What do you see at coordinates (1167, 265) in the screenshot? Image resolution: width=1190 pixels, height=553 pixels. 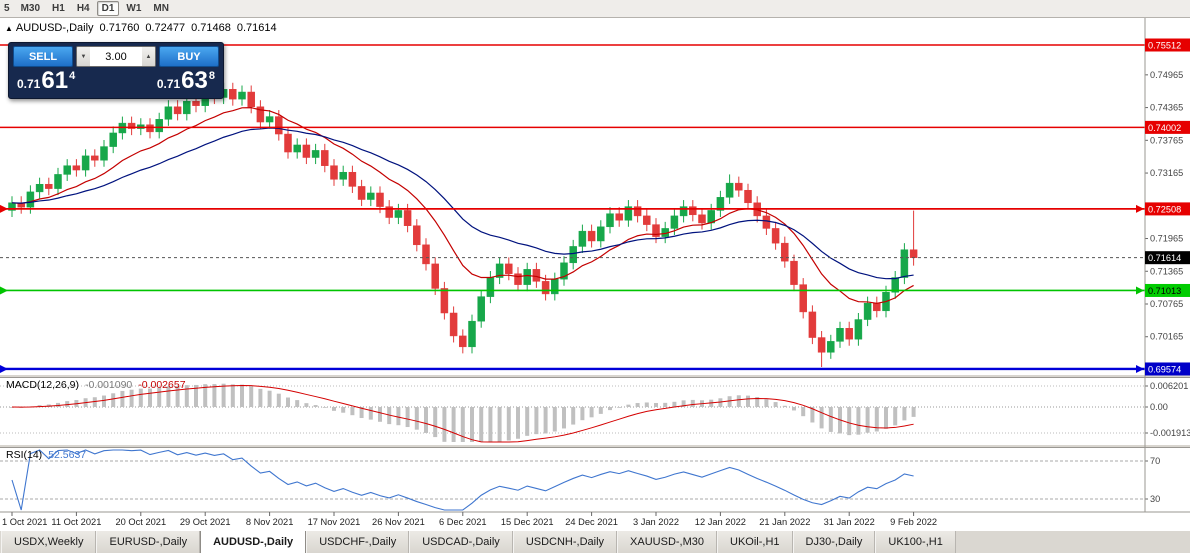 I see `price-axis` at bounding box center [1167, 265].